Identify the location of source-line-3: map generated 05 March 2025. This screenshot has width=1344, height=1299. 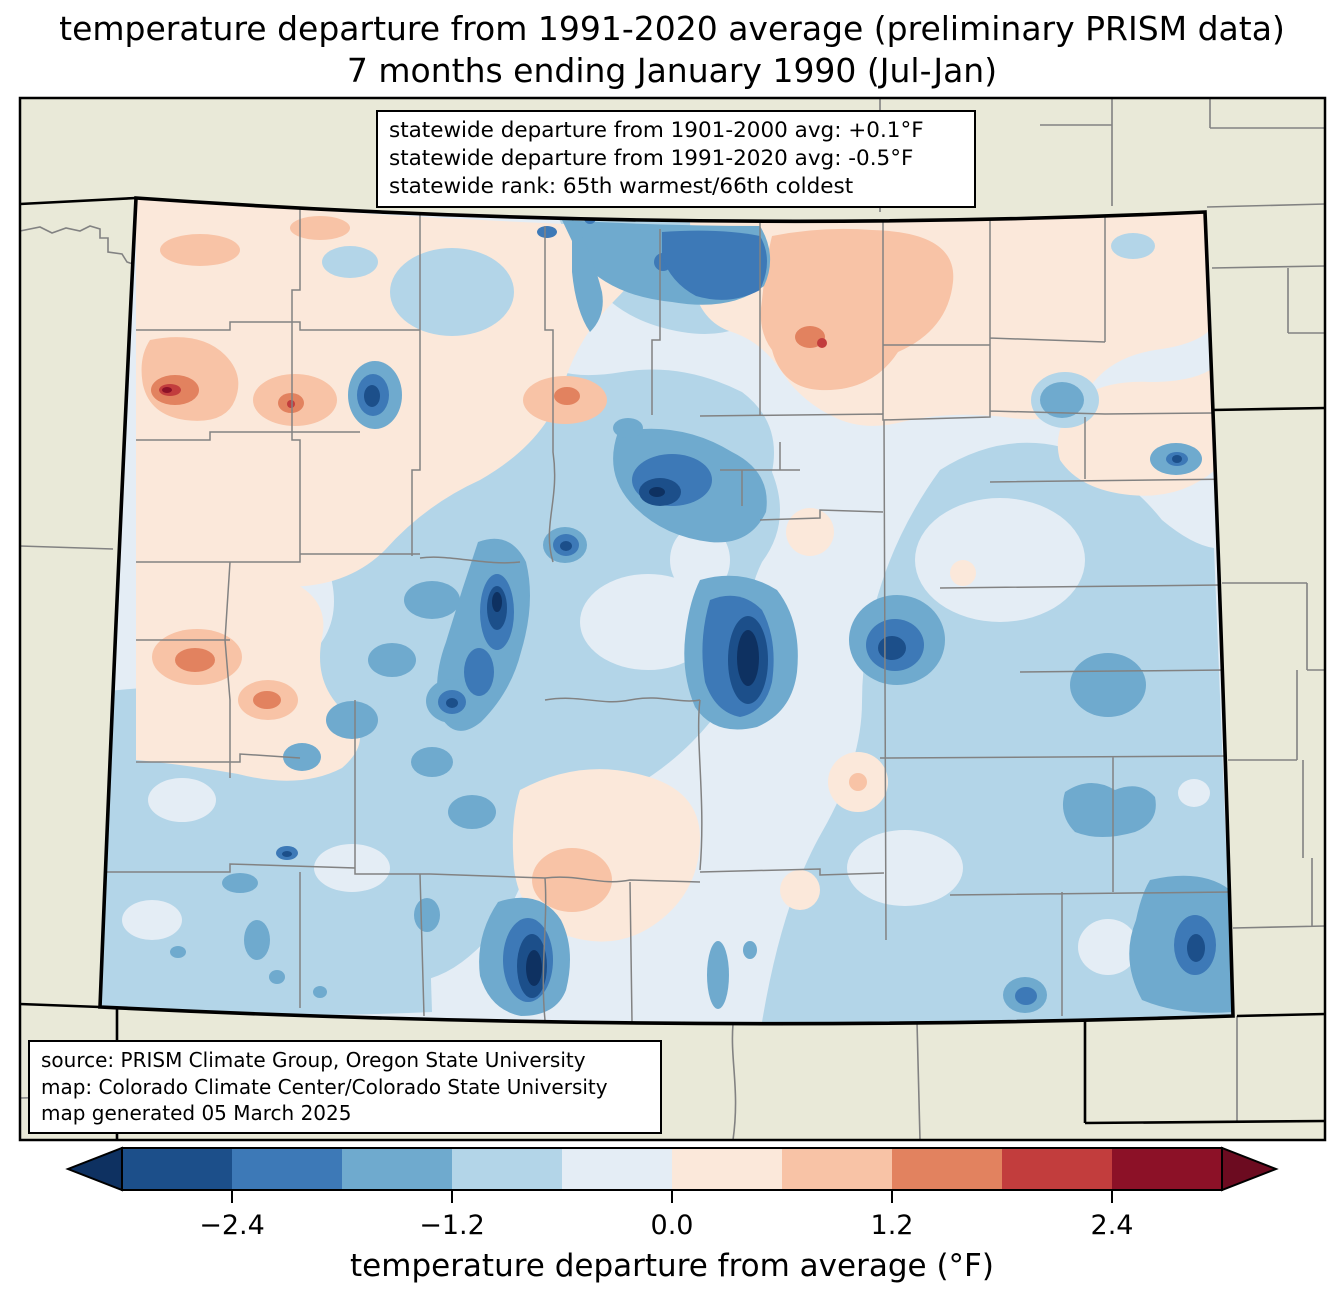
(196, 1113).